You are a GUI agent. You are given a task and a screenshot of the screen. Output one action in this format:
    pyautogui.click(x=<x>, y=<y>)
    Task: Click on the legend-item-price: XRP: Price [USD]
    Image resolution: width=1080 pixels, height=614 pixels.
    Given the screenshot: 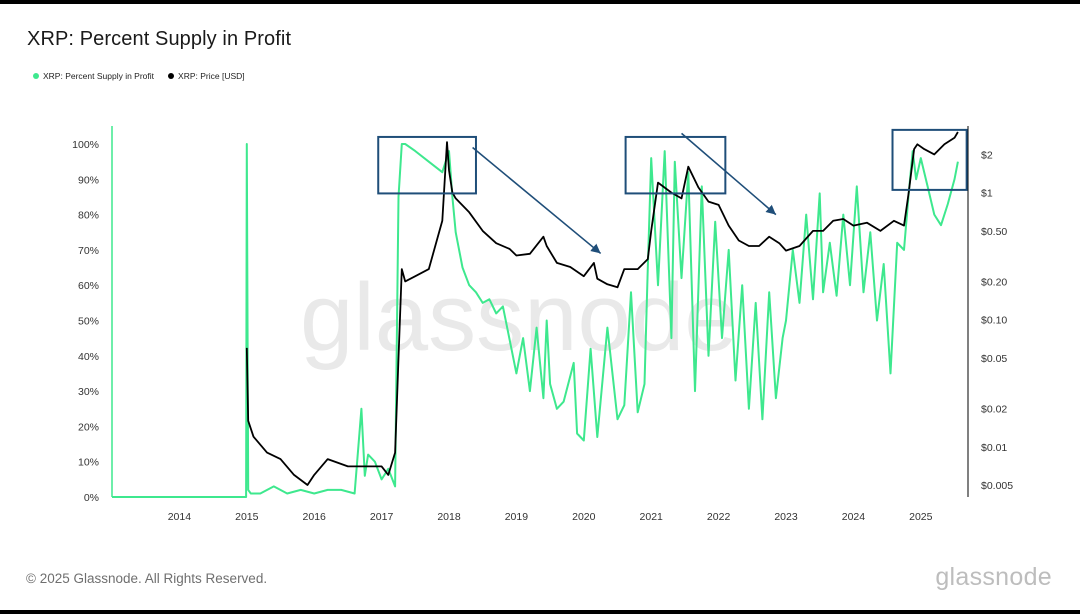 What is the action you would take?
    pyautogui.click(x=206, y=76)
    